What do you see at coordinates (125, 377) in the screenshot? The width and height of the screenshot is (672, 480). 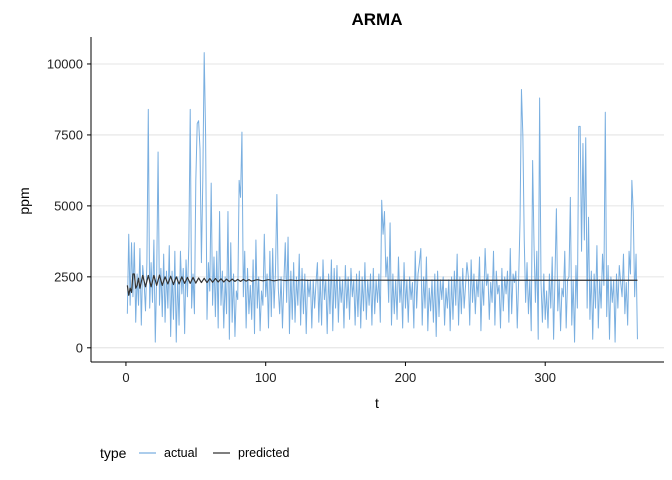 I see `x-tick-label: 0` at bounding box center [125, 377].